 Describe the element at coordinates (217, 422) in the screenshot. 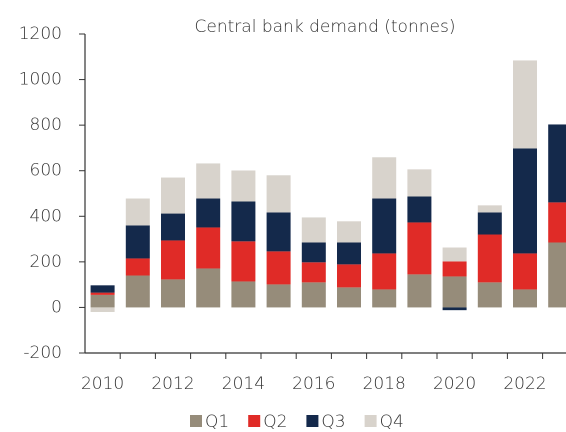

I see `legend-label: Q1` at that location.